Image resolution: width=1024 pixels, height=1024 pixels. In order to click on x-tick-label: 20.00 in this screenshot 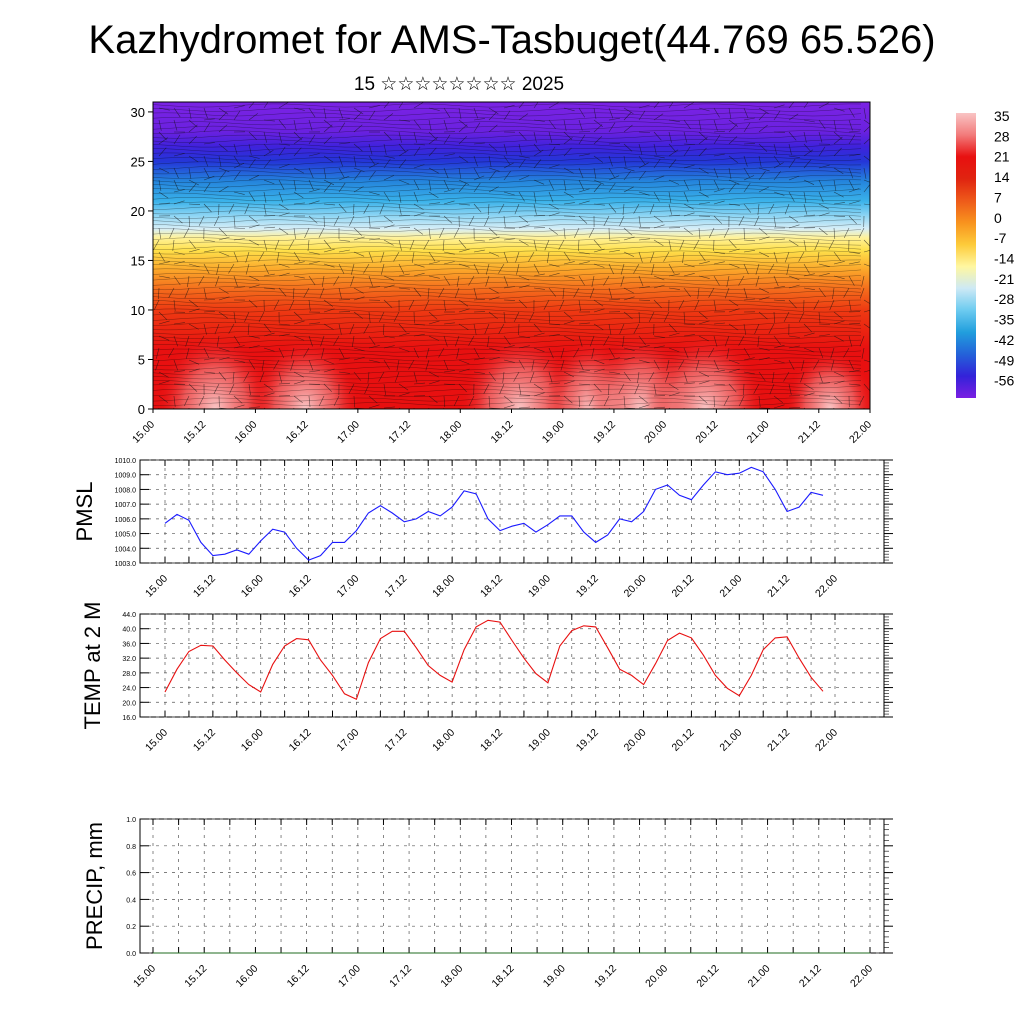, I will do `click(635, 740)`.